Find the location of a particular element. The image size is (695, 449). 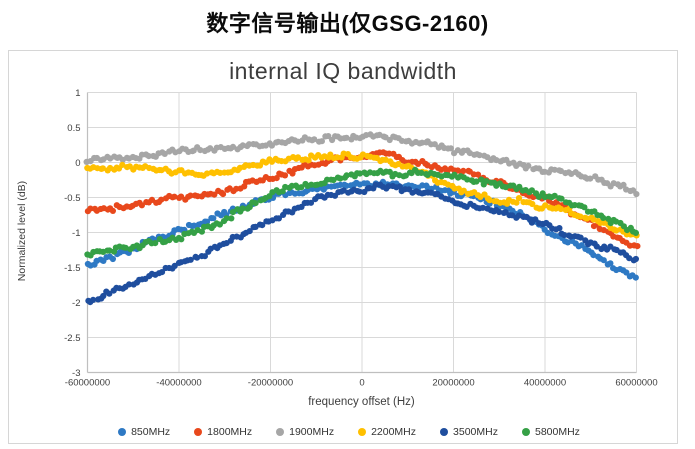

legend-item-850mhz: 850MHz is located at coordinates (144, 432).